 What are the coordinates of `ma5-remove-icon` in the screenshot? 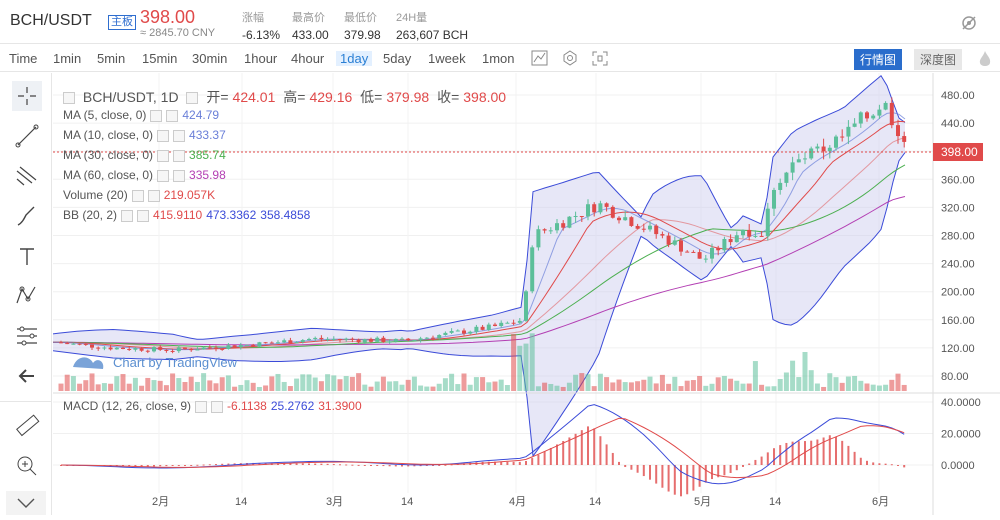 It's located at (172, 115).